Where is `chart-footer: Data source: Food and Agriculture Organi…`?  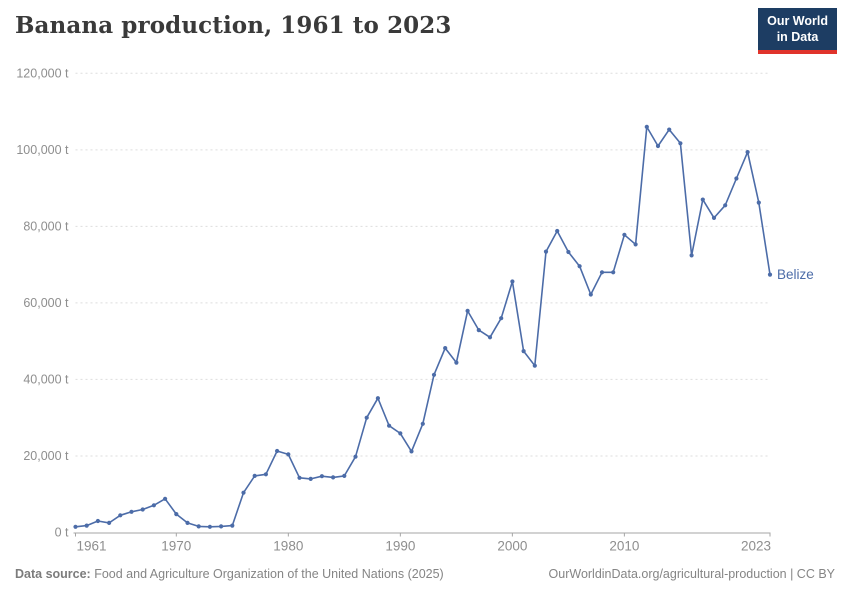 chart-footer: Data source: Food and Agriculture Organi… is located at coordinates (425, 574).